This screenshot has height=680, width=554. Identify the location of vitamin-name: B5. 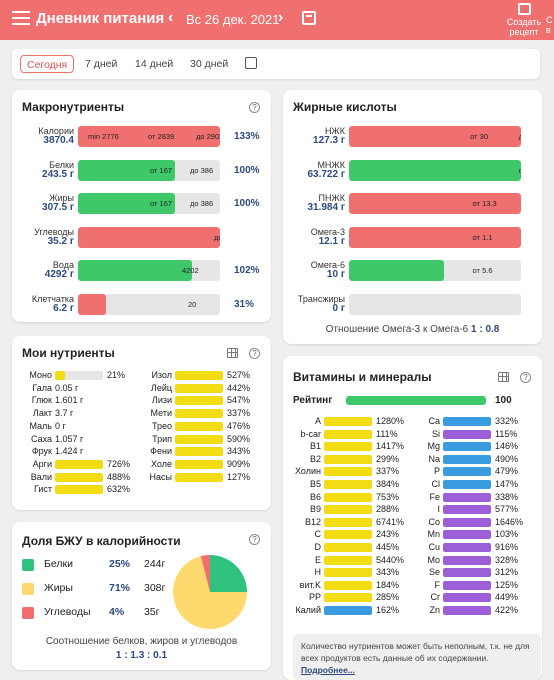
(315, 484).